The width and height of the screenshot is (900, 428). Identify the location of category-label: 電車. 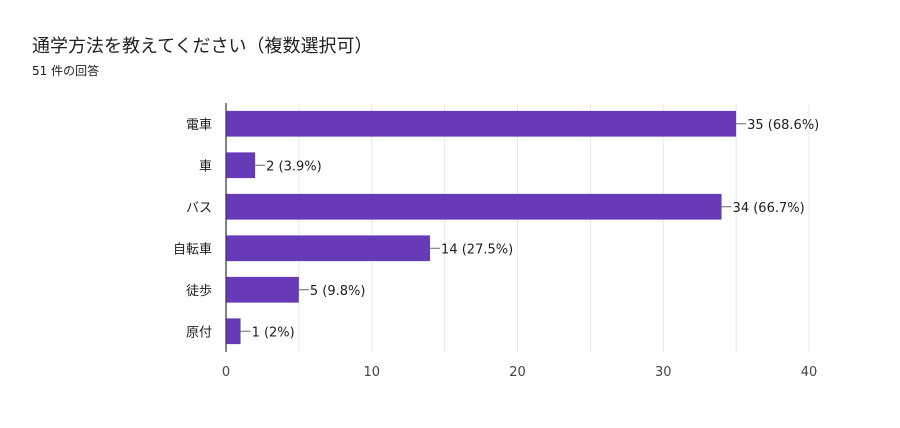
(199, 125).